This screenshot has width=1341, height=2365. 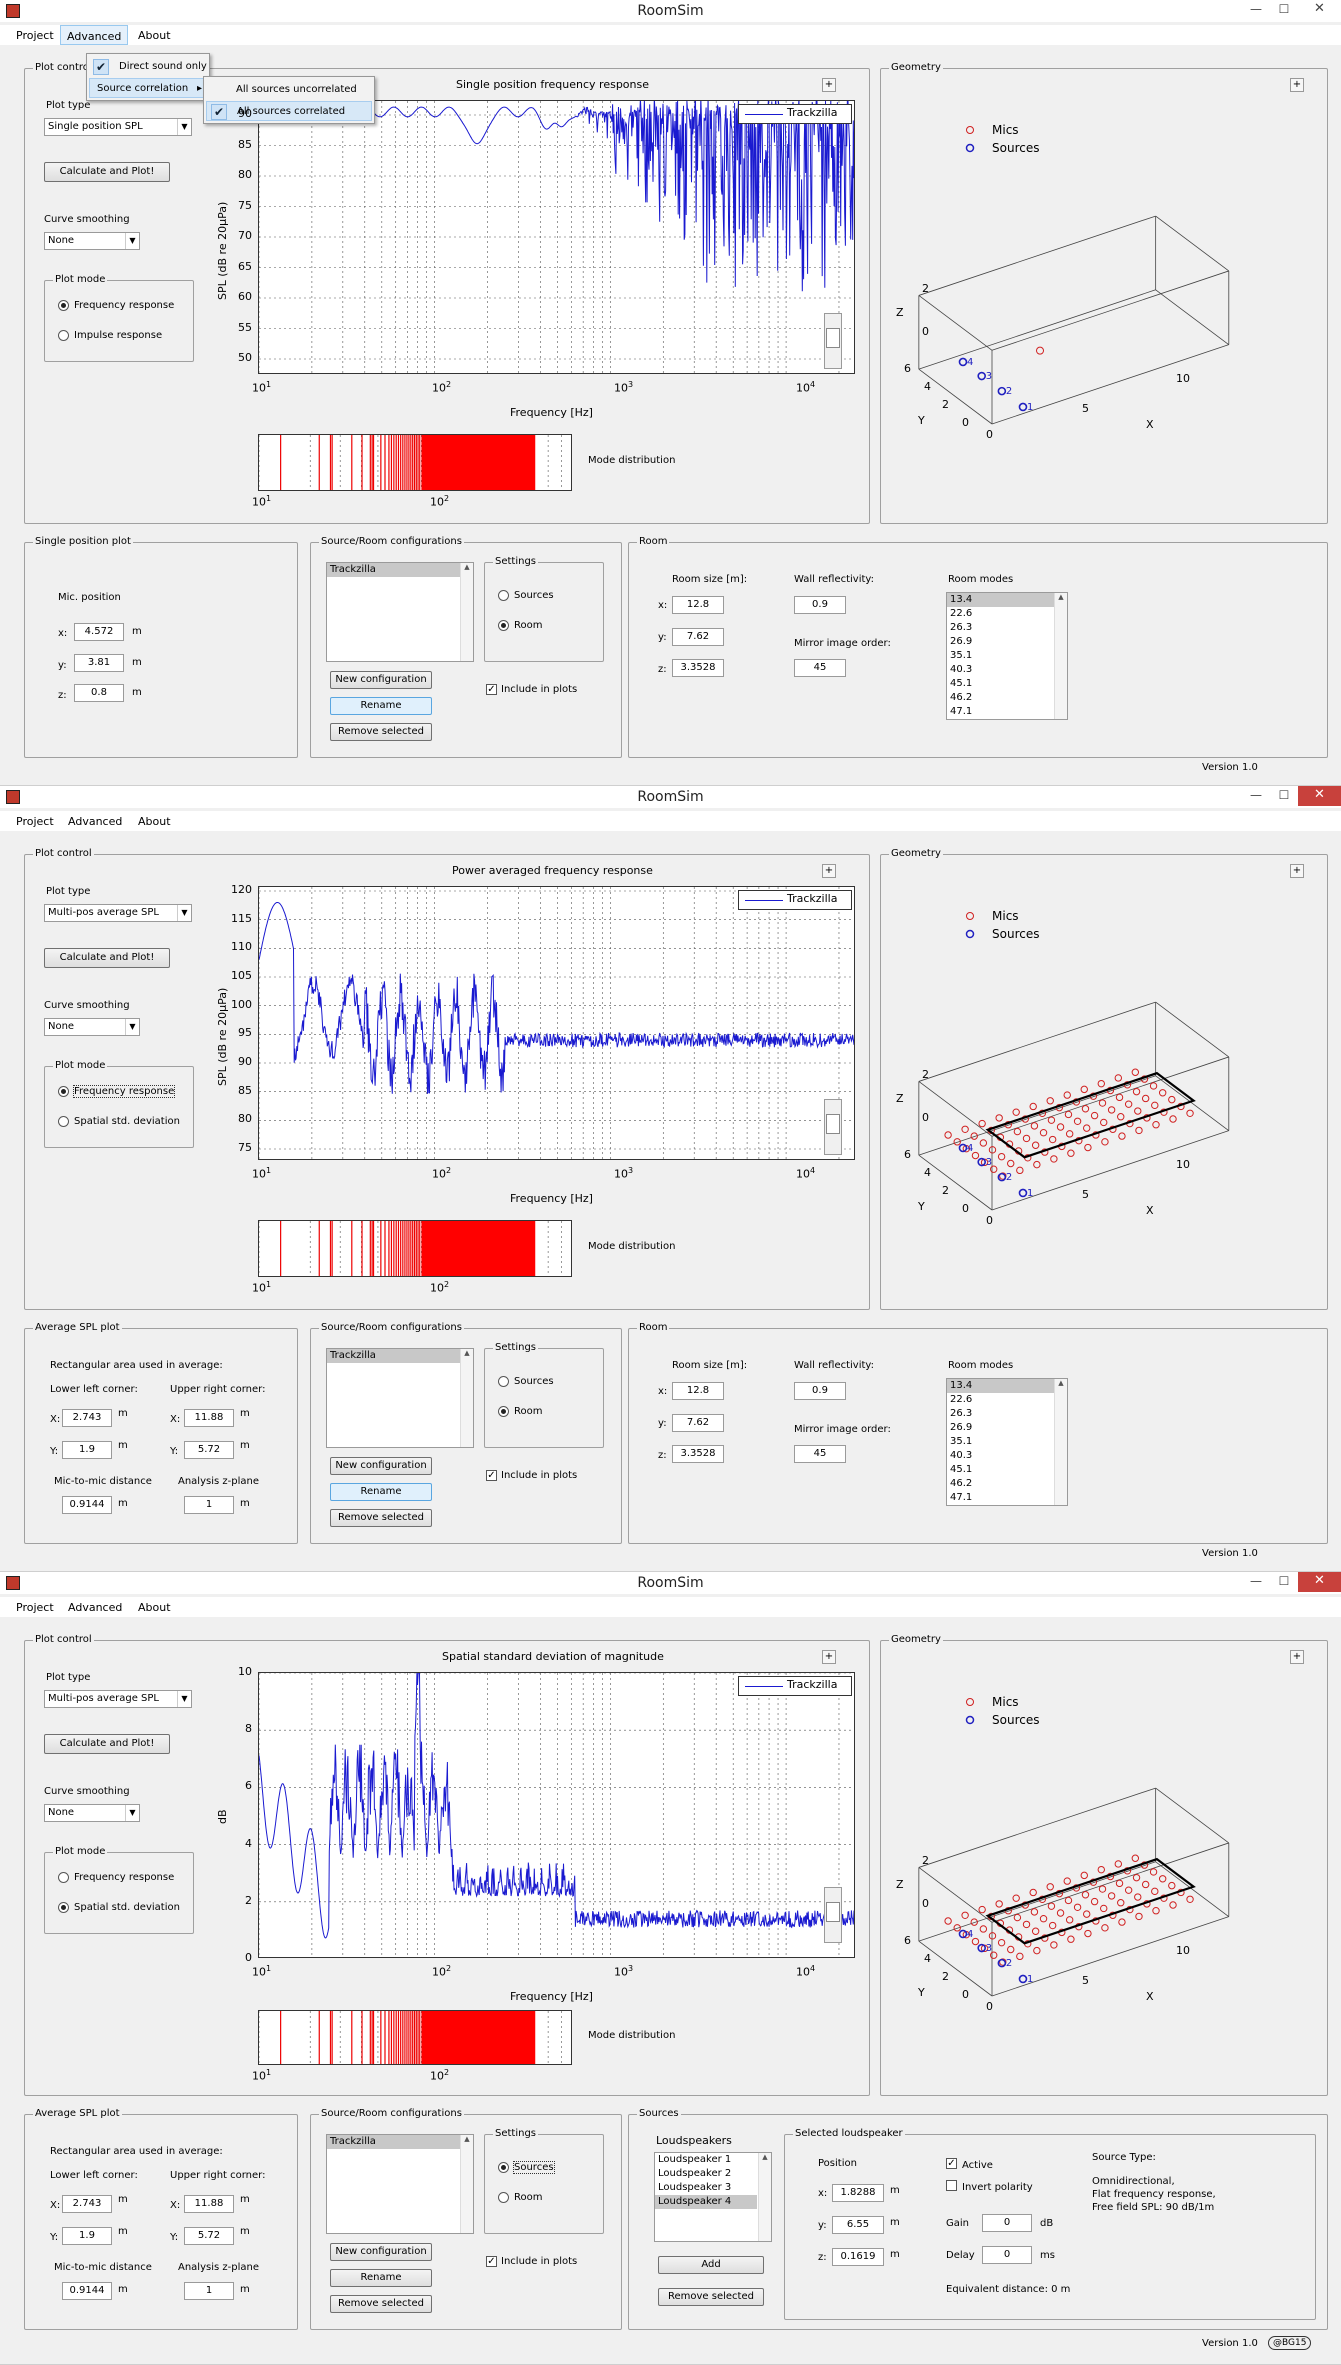 I want to click on mic-to-mic-input: 0.9144, so click(x=87, y=1505).